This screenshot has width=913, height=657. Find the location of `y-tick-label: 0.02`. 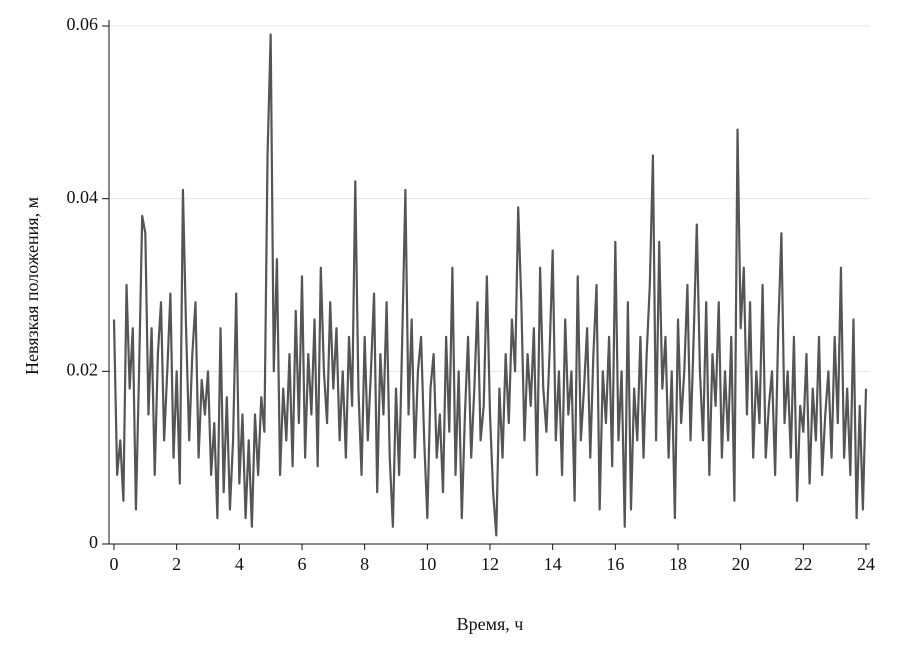

y-tick-label: 0.02 is located at coordinates (83, 369).